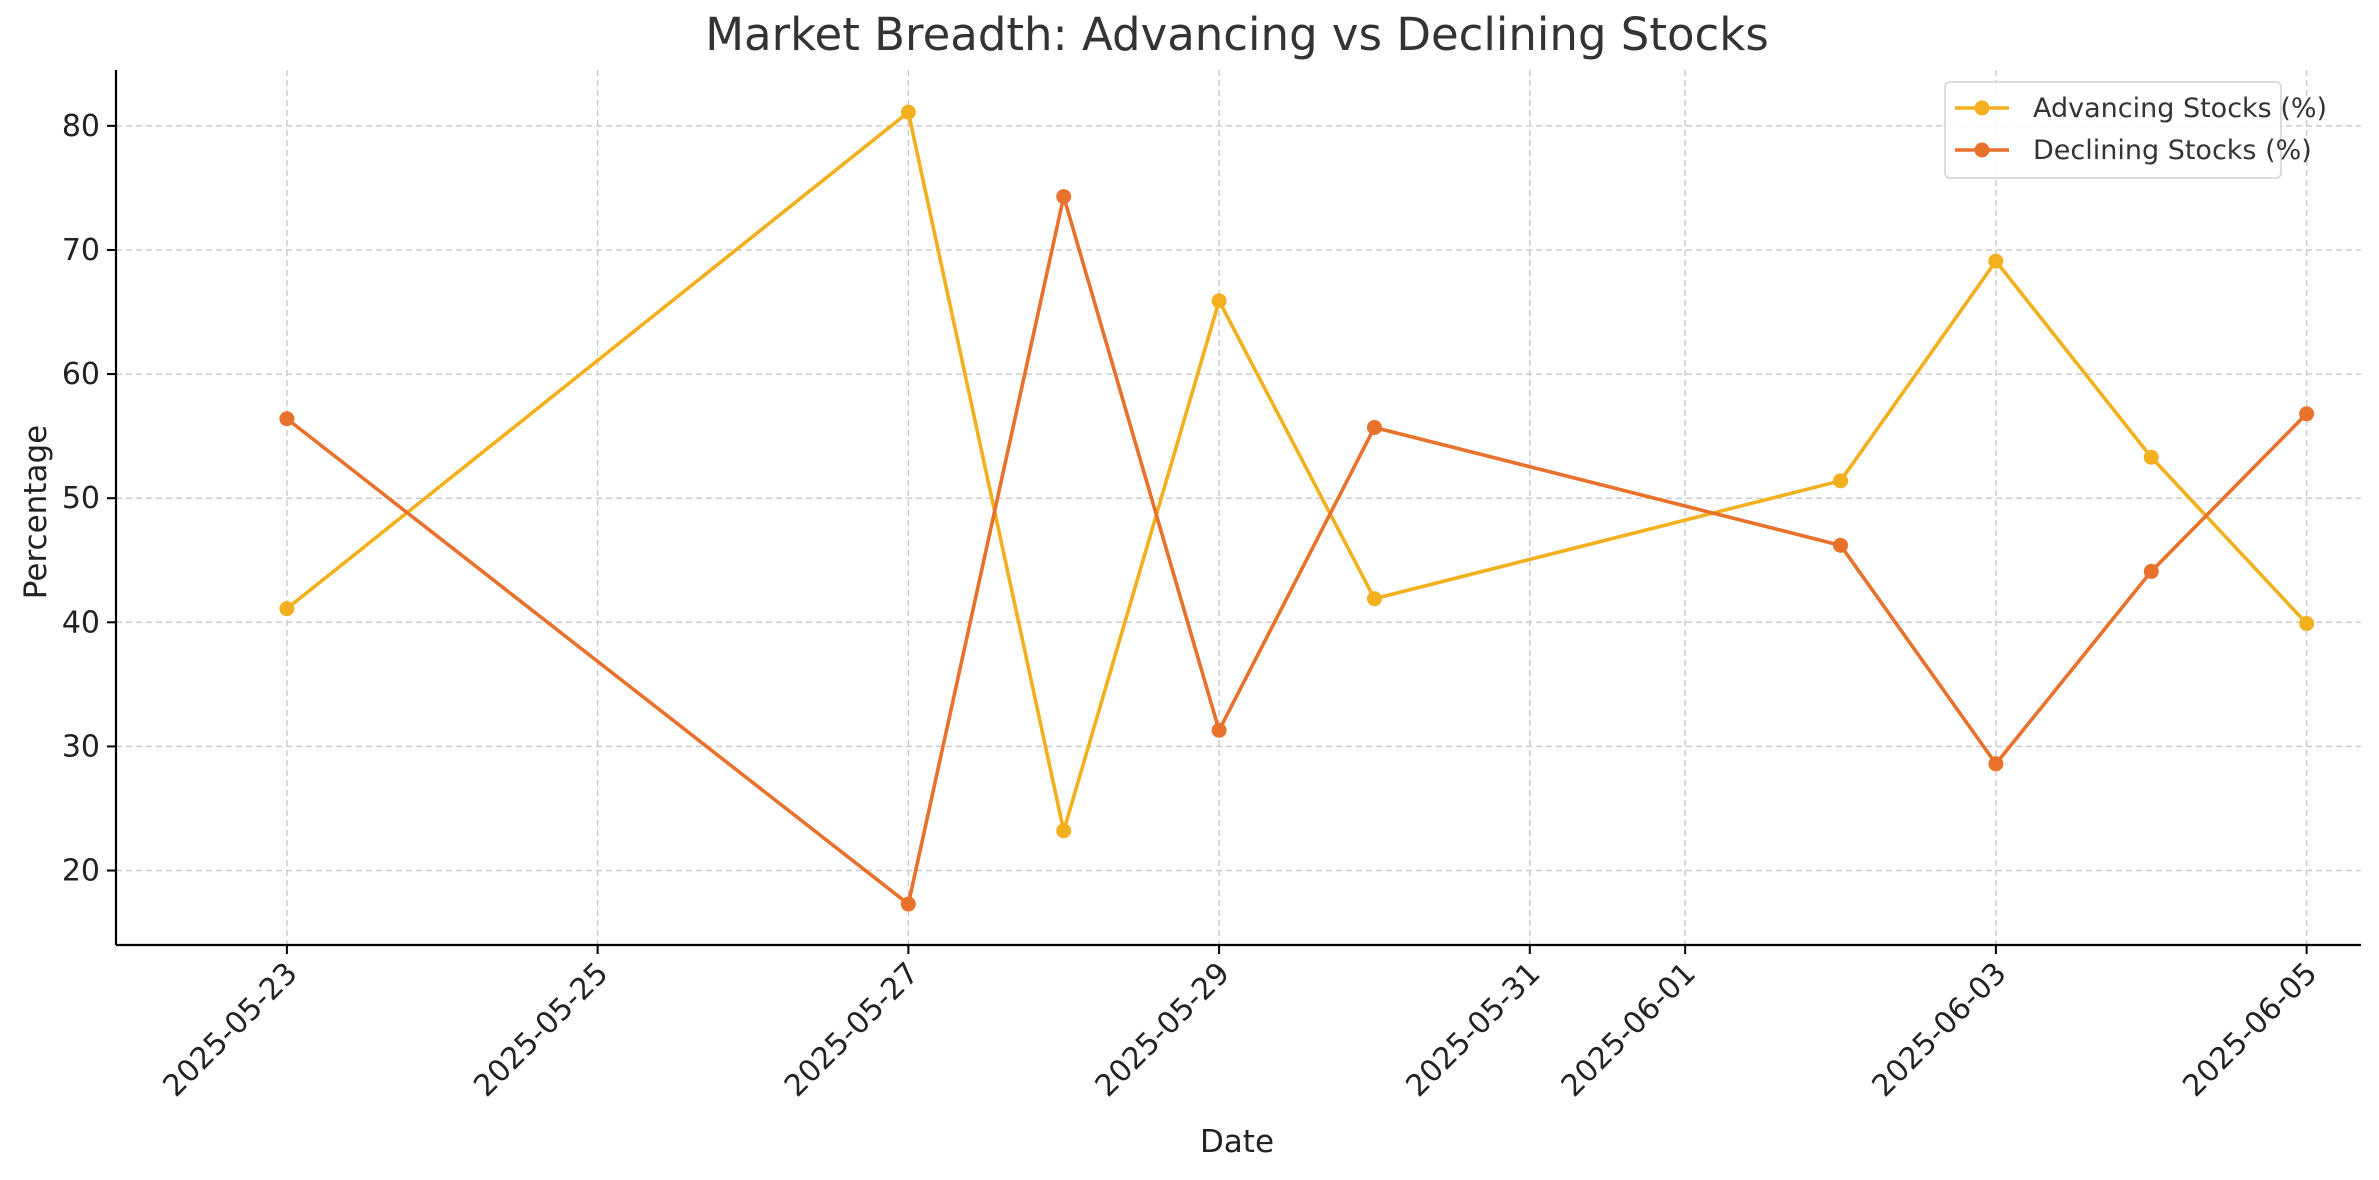 The height and width of the screenshot is (1180, 2379). Describe the element at coordinates (81, 622) in the screenshot. I see `y-tick-label: 40` at that location.